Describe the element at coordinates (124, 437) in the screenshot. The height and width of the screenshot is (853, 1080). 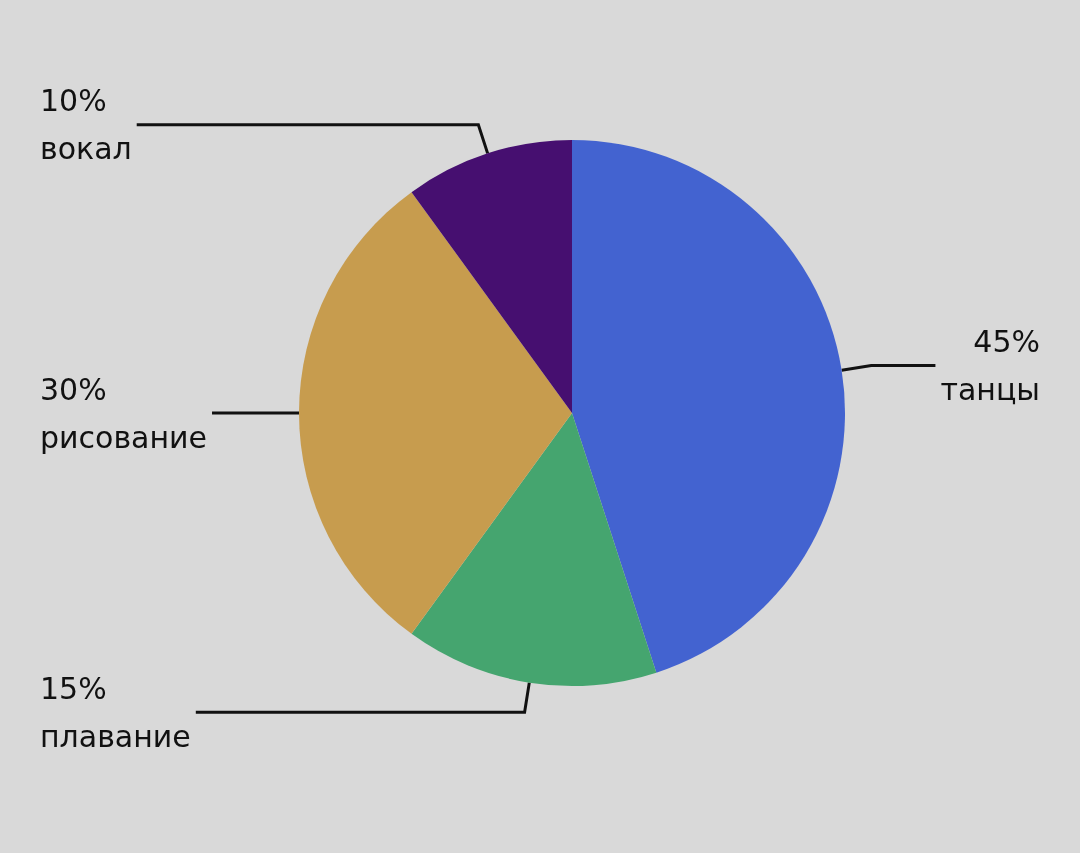
I see `slice-label: рисование` at that location.